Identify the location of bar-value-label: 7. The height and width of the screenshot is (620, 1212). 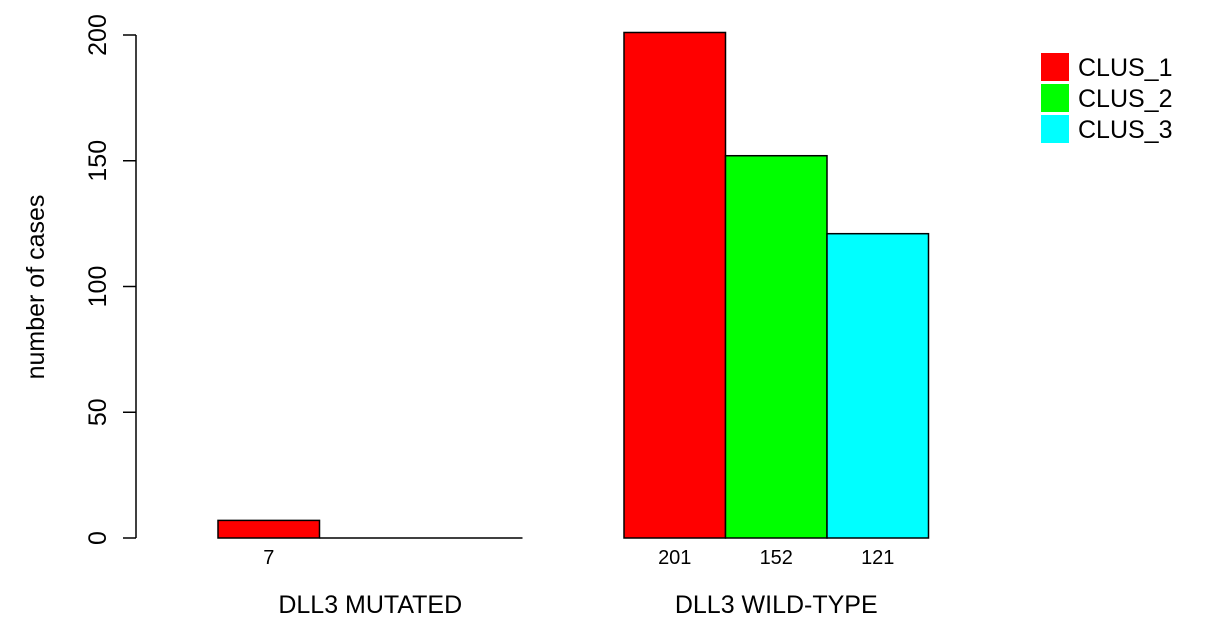
(268, 558).